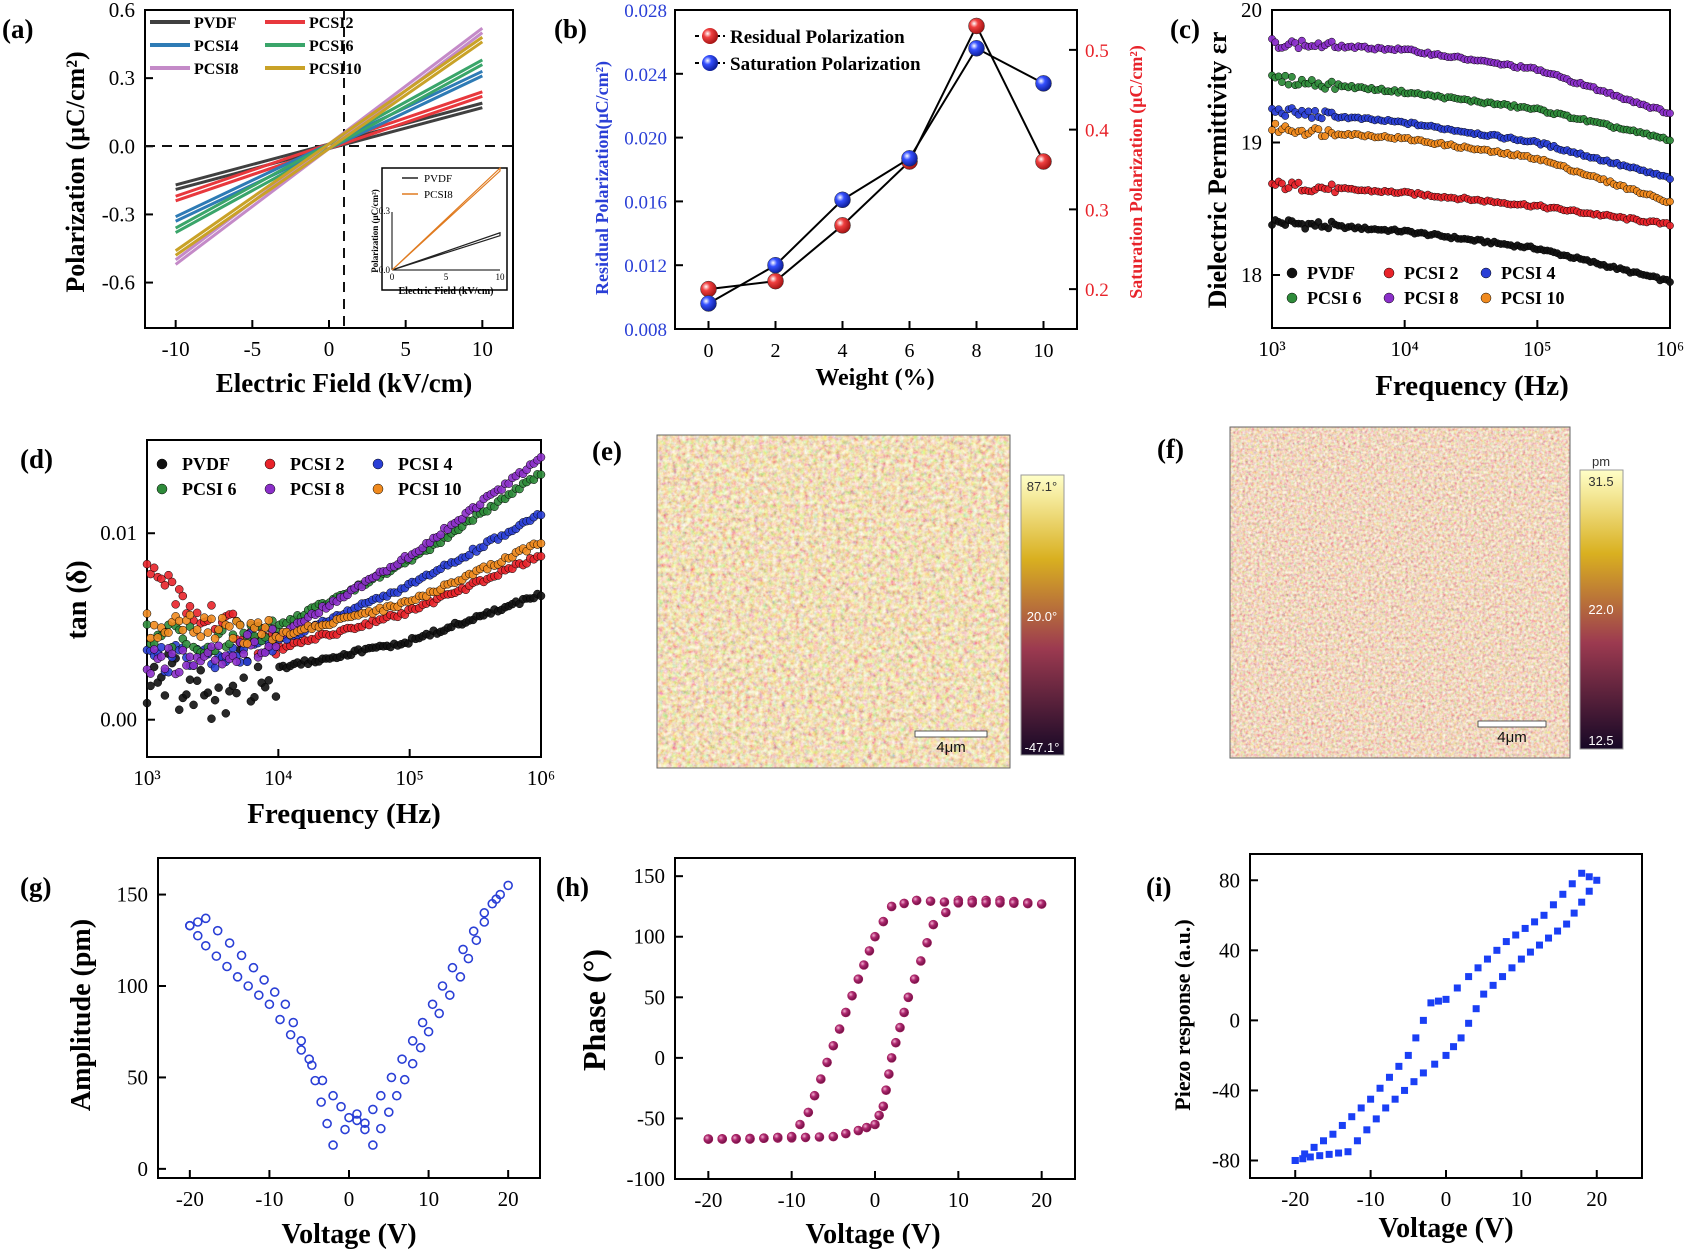 This screenshot has width=1686, height=1253. What do you see at coordinates (385, 270) in the screenshot?
I see `inset-y-tick: 0.0` at bounding box center [385, 270].